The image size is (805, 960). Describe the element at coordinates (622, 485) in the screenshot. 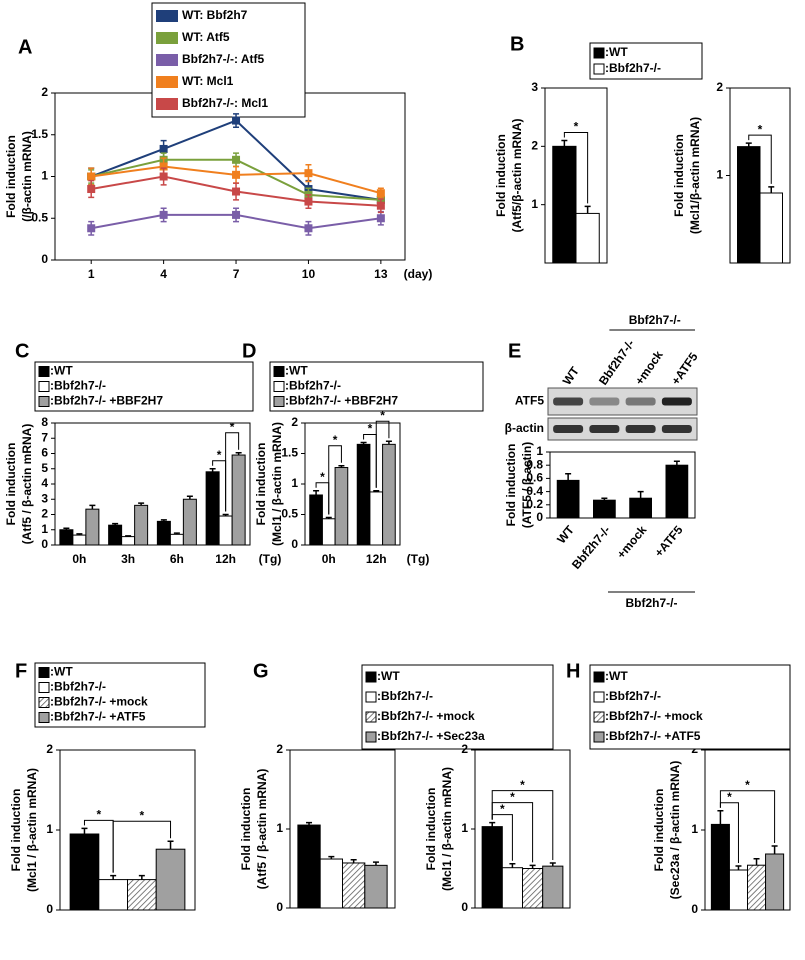

I see `plot-frame` at that location.